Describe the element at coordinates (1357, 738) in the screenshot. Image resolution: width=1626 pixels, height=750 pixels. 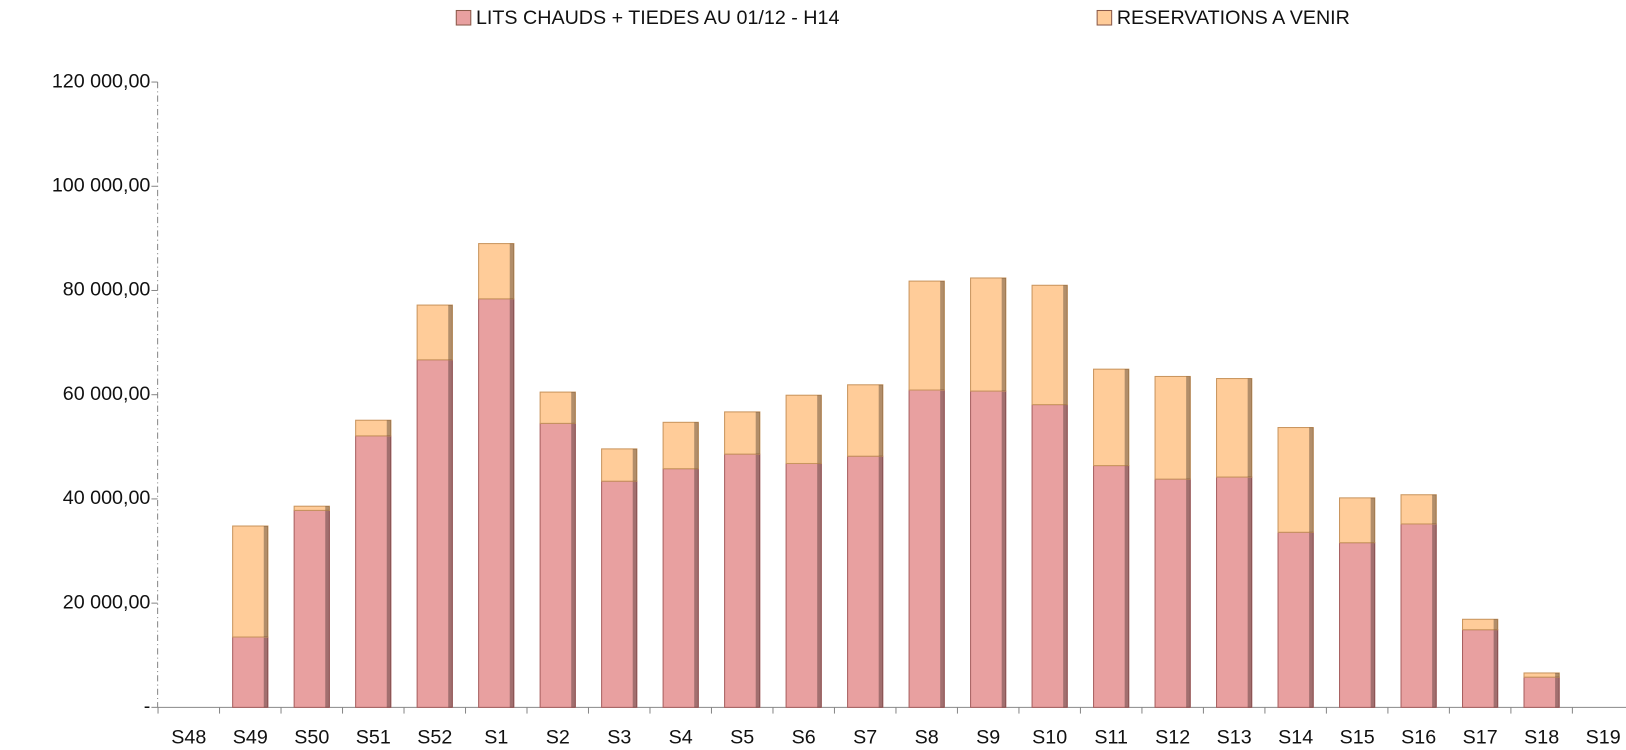
I see `x-tick-label: S15` at that location.